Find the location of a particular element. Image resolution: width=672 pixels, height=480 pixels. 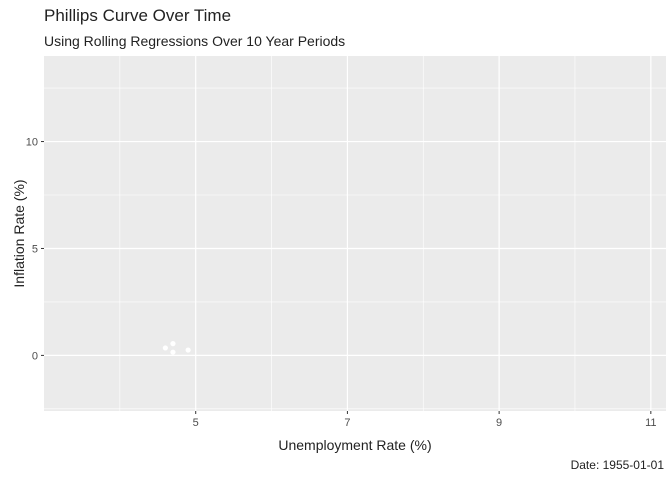

x-tick-label: 5 is located at coordinates (196, 423).